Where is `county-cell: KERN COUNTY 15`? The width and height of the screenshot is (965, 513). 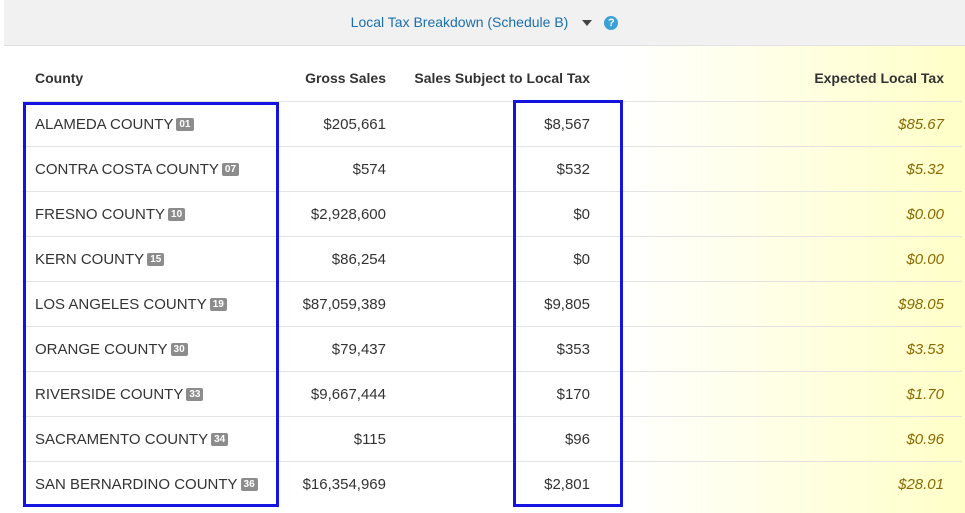
county-cell: KERN COUNTY 15 is located at coordinates (100, 259).